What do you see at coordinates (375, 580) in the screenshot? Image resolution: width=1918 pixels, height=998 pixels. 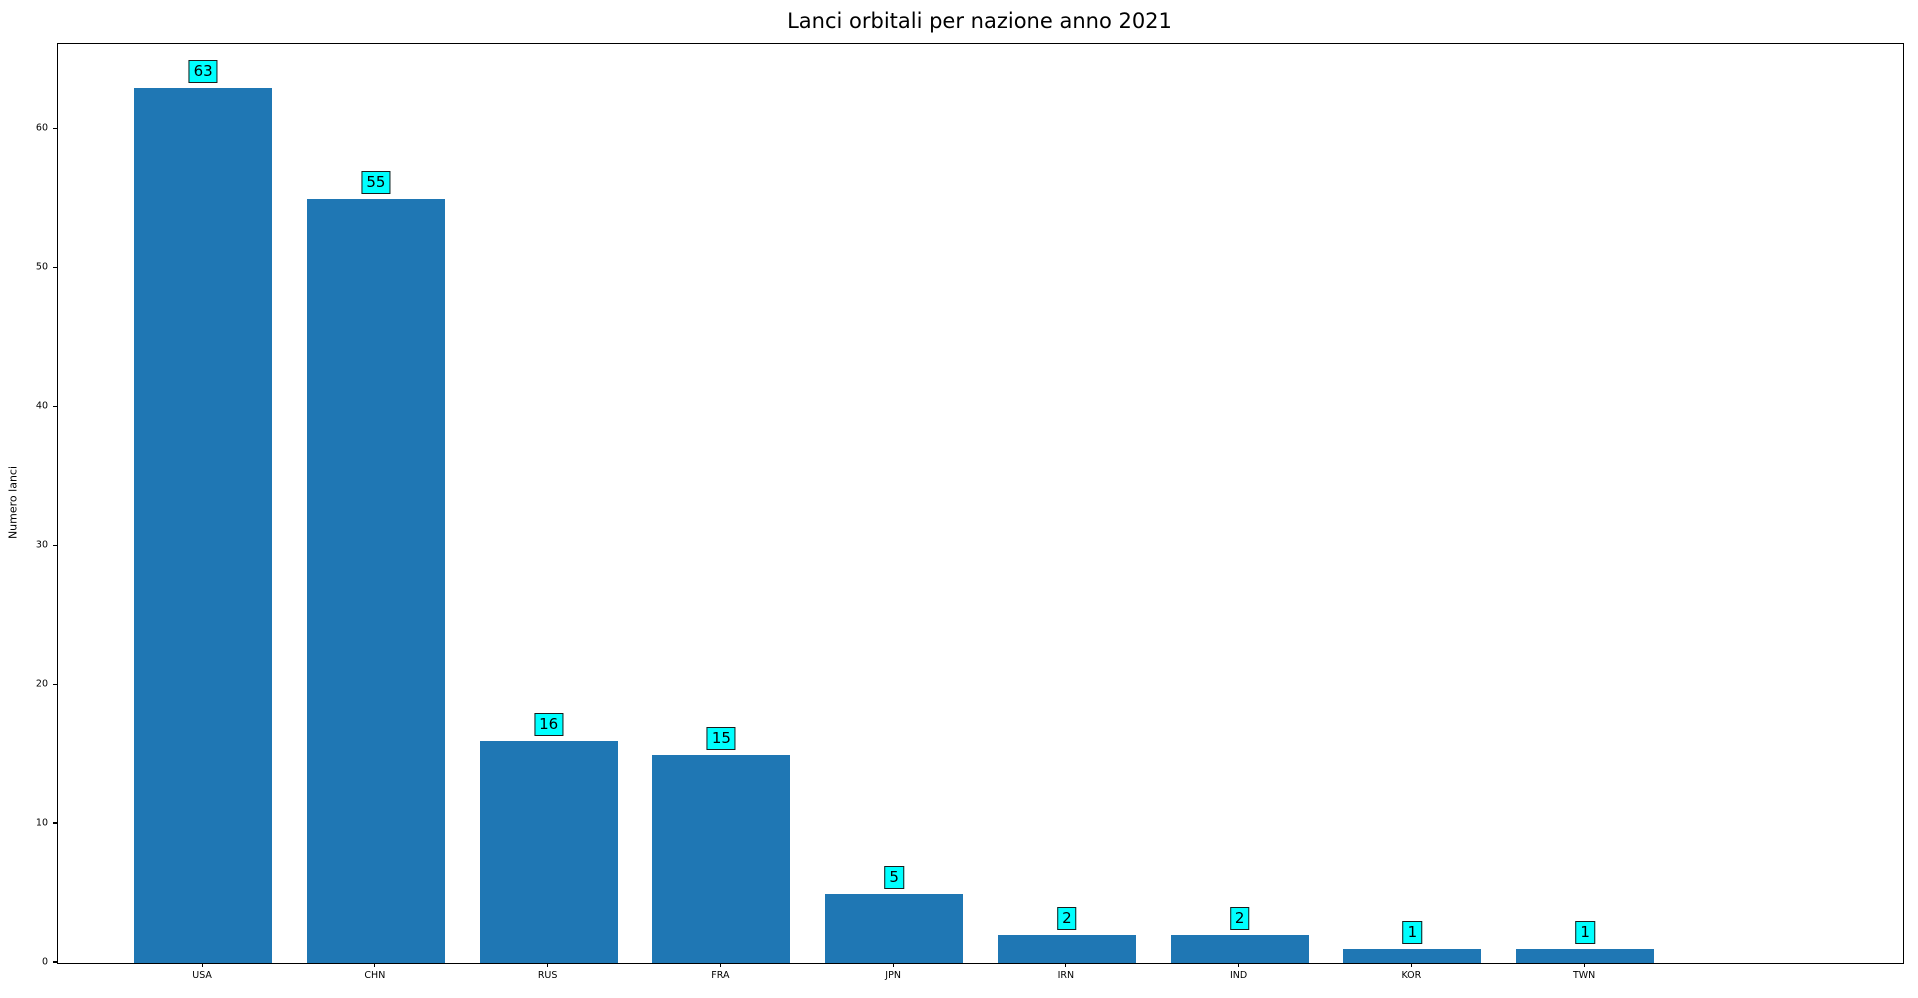 I see `bar-CHN` at bounding box center [375, 580].